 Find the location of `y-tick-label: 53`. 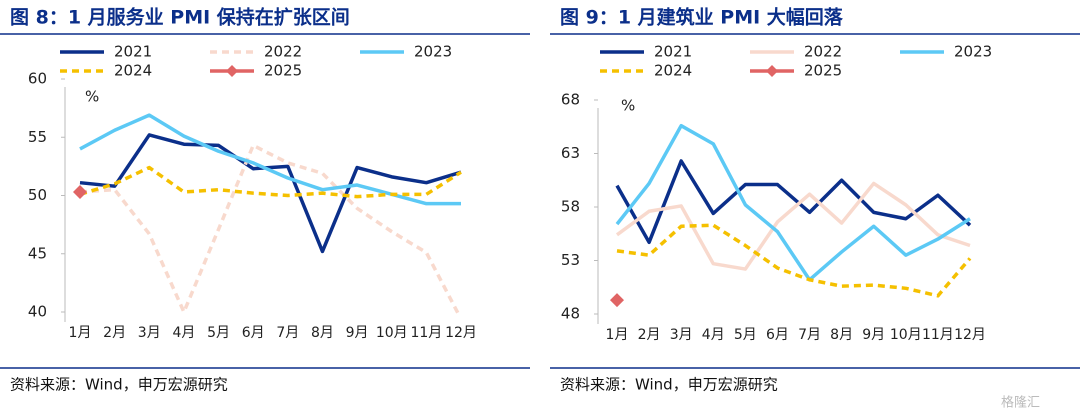

y-tick-label: 53 is located at coordinates (570, 260).